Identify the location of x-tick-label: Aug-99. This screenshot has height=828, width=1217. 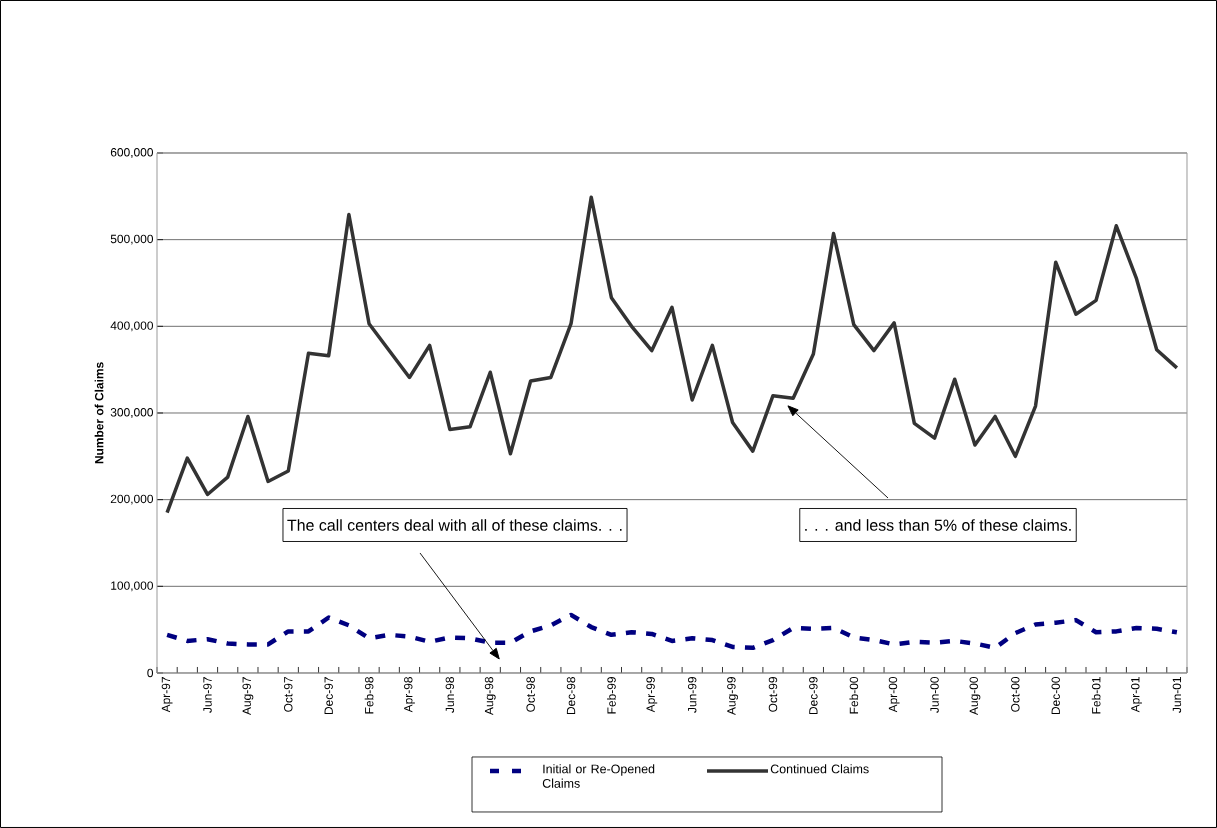
(732, 696).